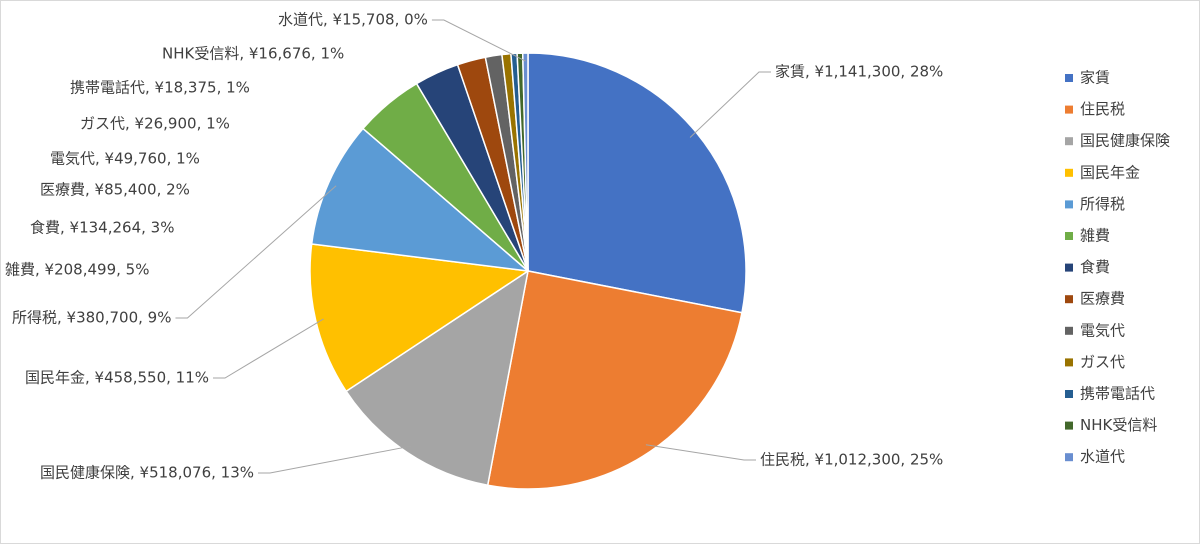 The height and width of the screenshot is (544, 1200). Describe the element at coordinates (91, 318) in the screenshot. I see `data-label: 所得税, ¥380,700, 9%` at that location.